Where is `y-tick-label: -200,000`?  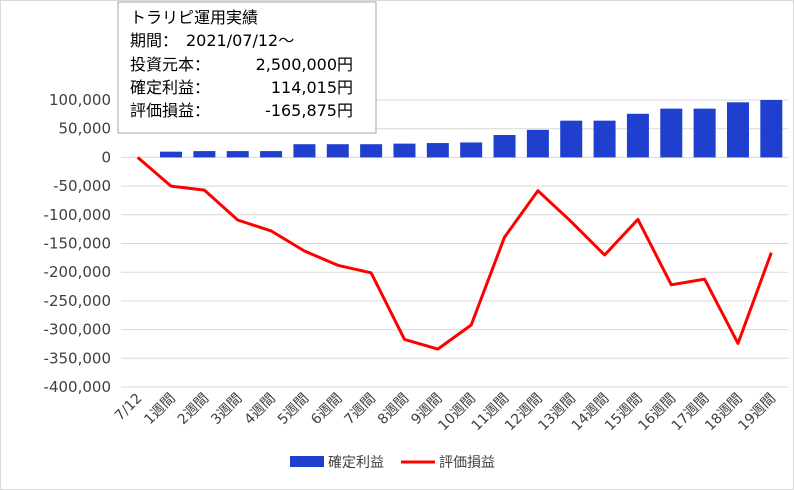 y-tick-label: -200,000 is located at coordinates (77, 272).